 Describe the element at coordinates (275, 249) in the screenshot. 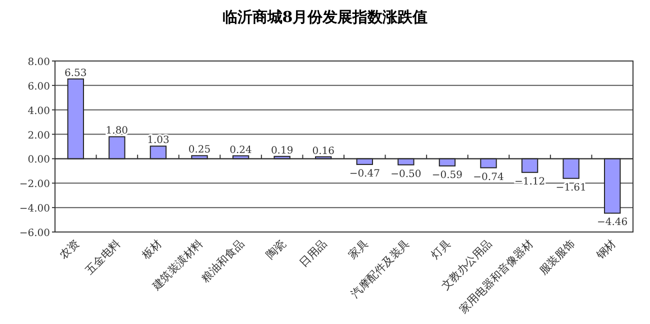

I see `x-tick-label: 陶瓷` at that location.